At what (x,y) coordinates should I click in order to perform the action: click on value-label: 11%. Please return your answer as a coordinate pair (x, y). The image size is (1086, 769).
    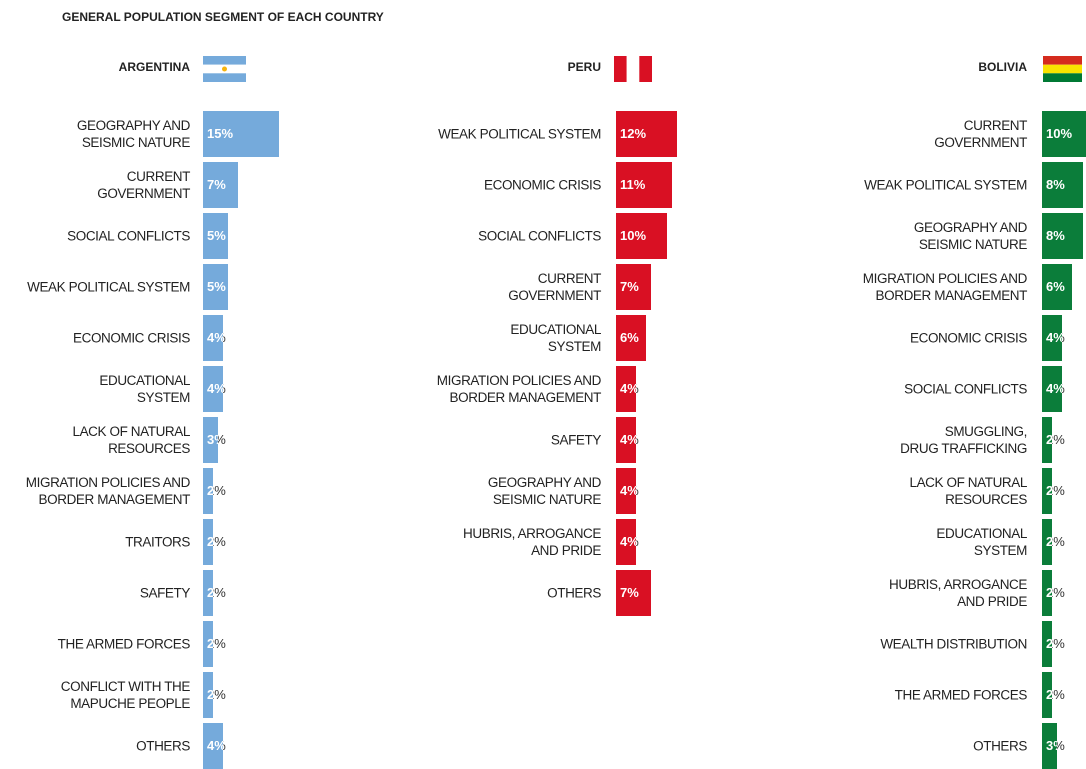
    Looking at the image, I should click on (633, 184).